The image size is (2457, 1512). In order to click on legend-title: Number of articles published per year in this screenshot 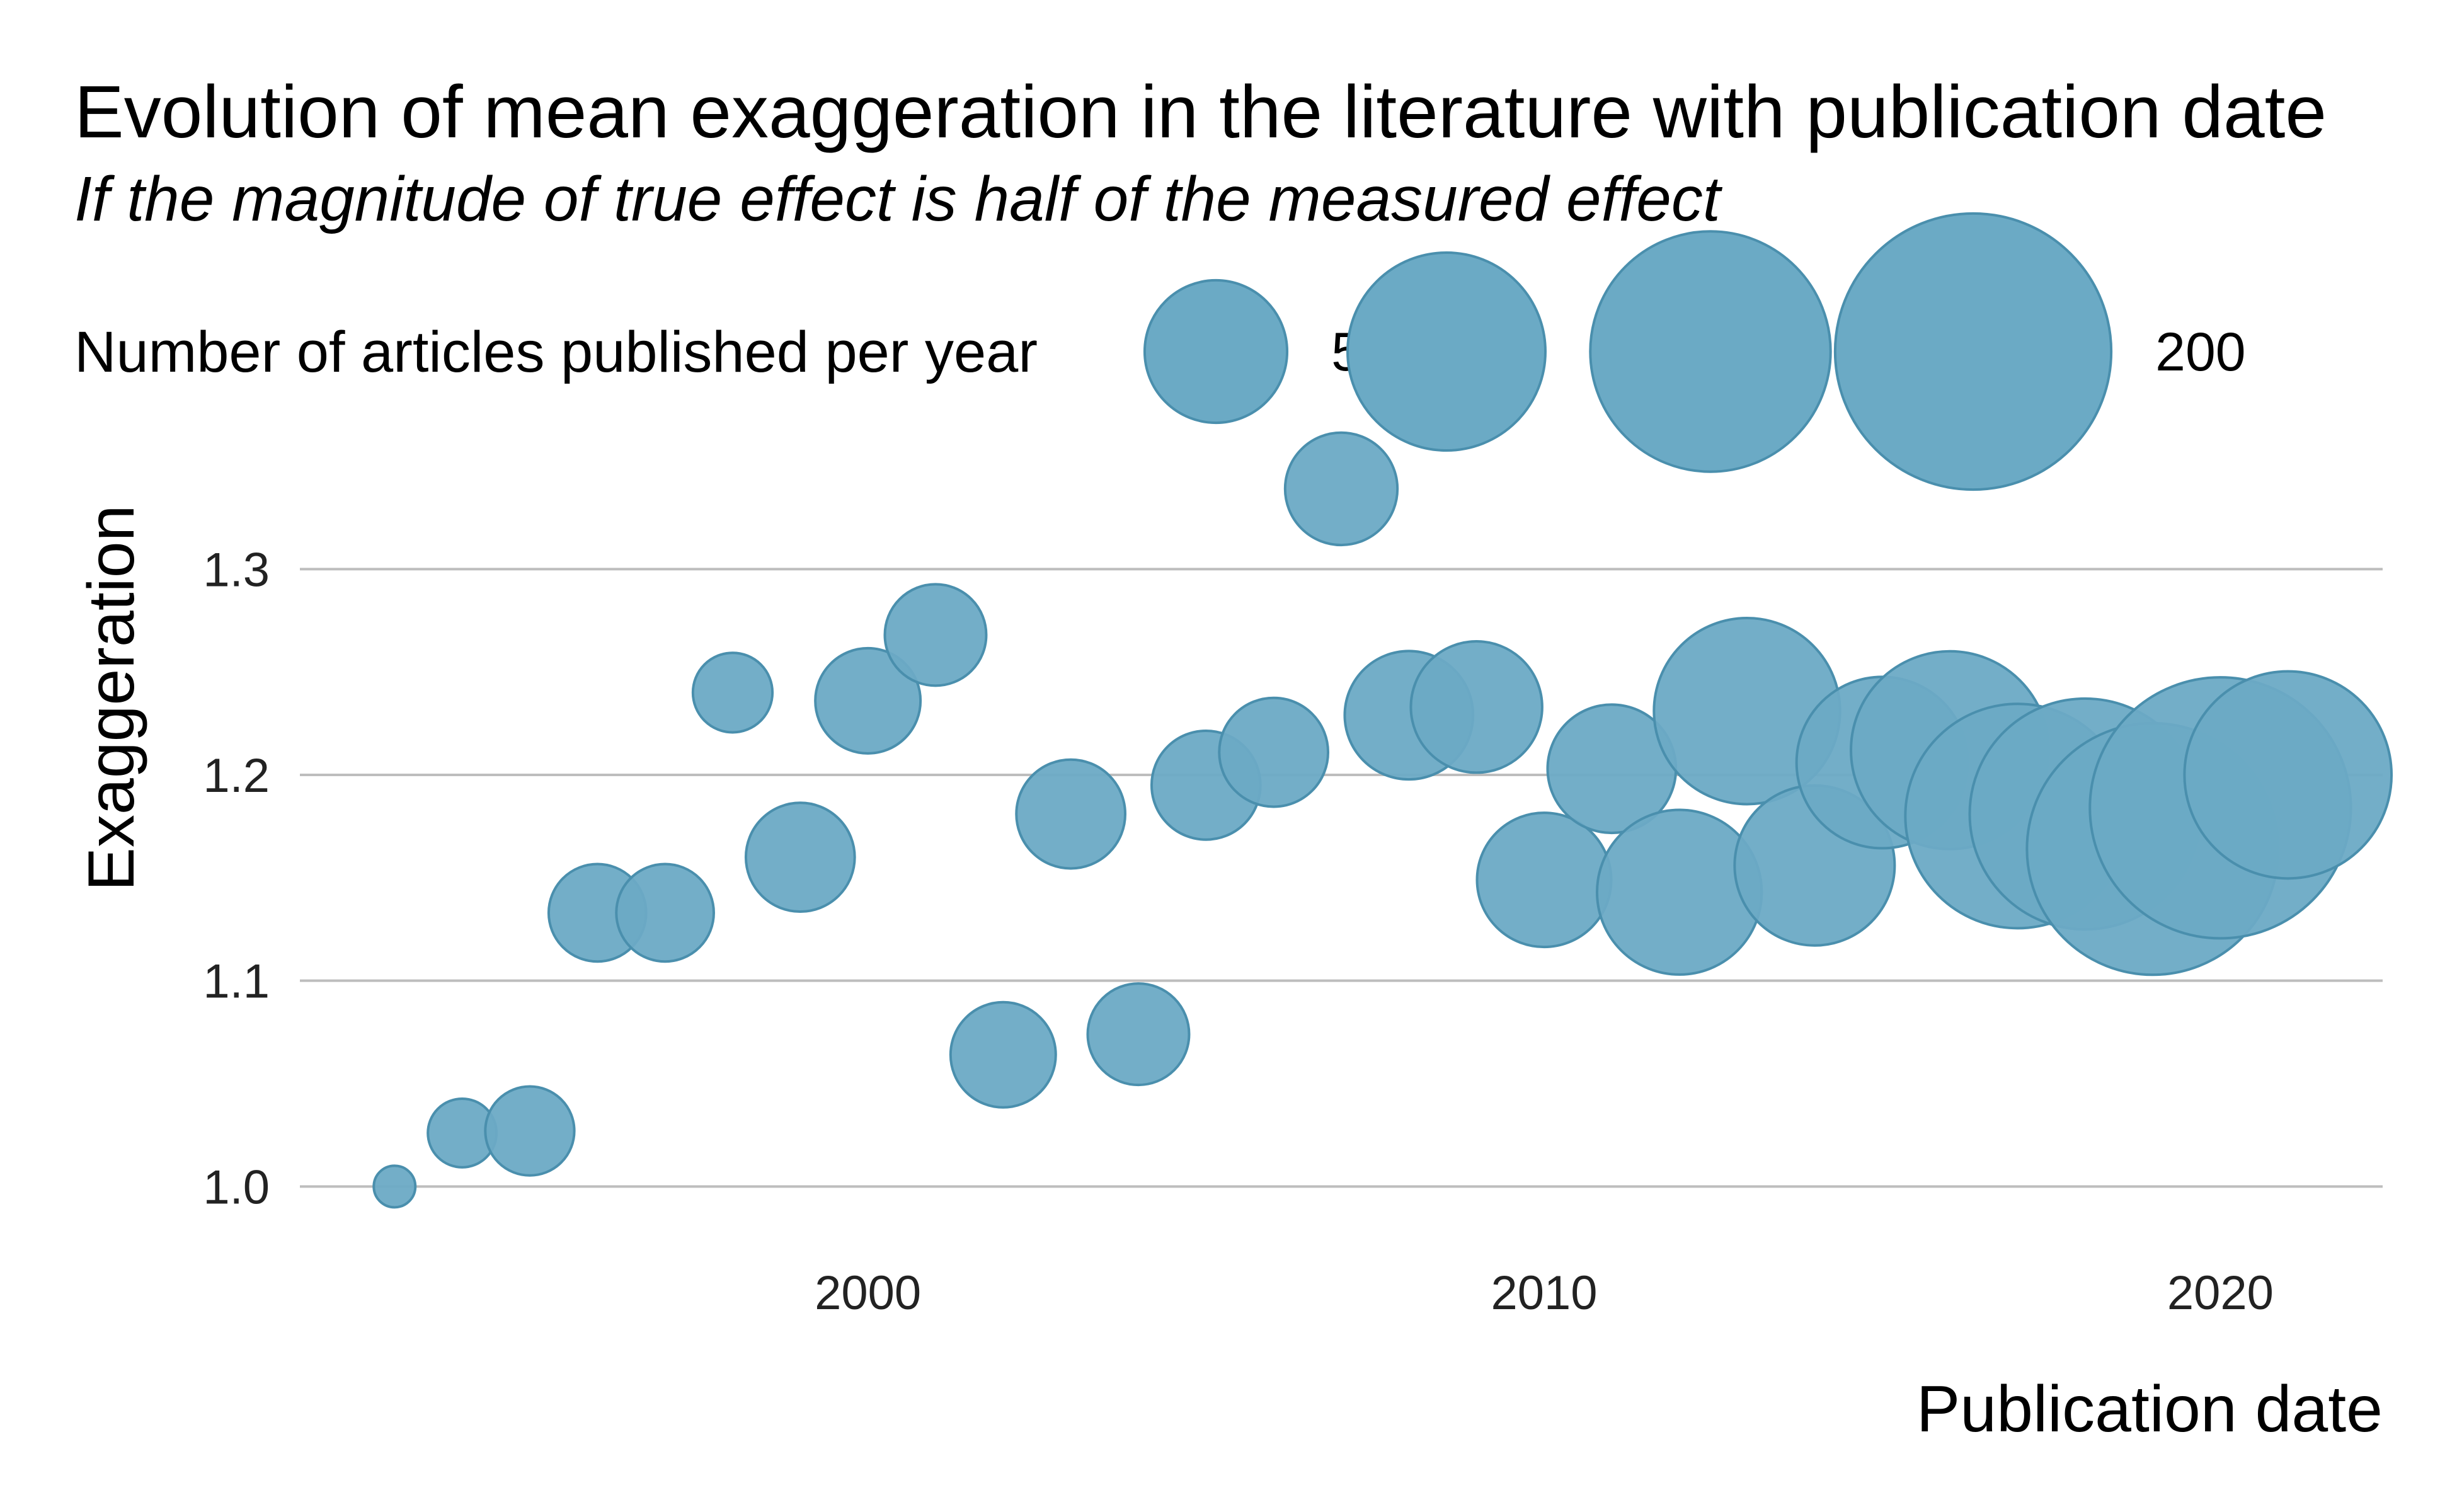, I will do `click(556, 352)`.